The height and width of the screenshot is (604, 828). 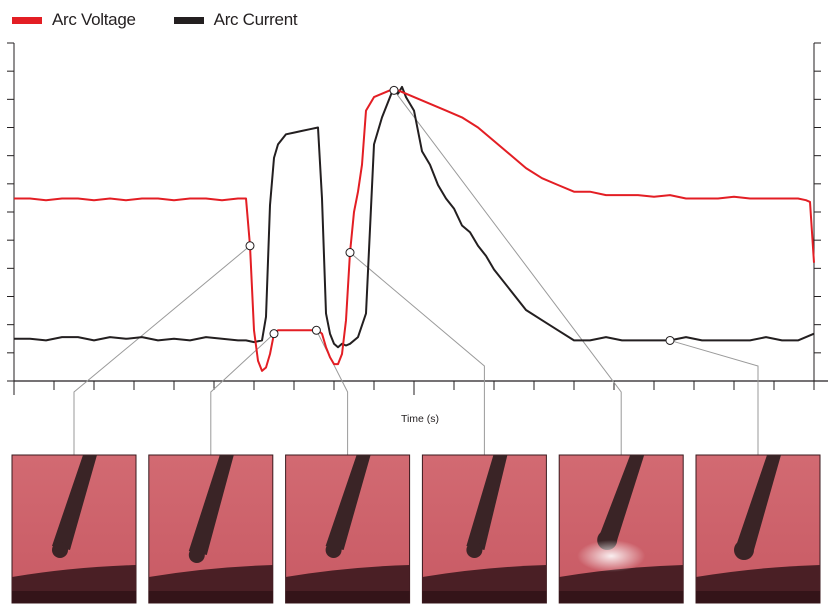 I want to click on legend-swatch-arc-current, so click(x=188, y=20).